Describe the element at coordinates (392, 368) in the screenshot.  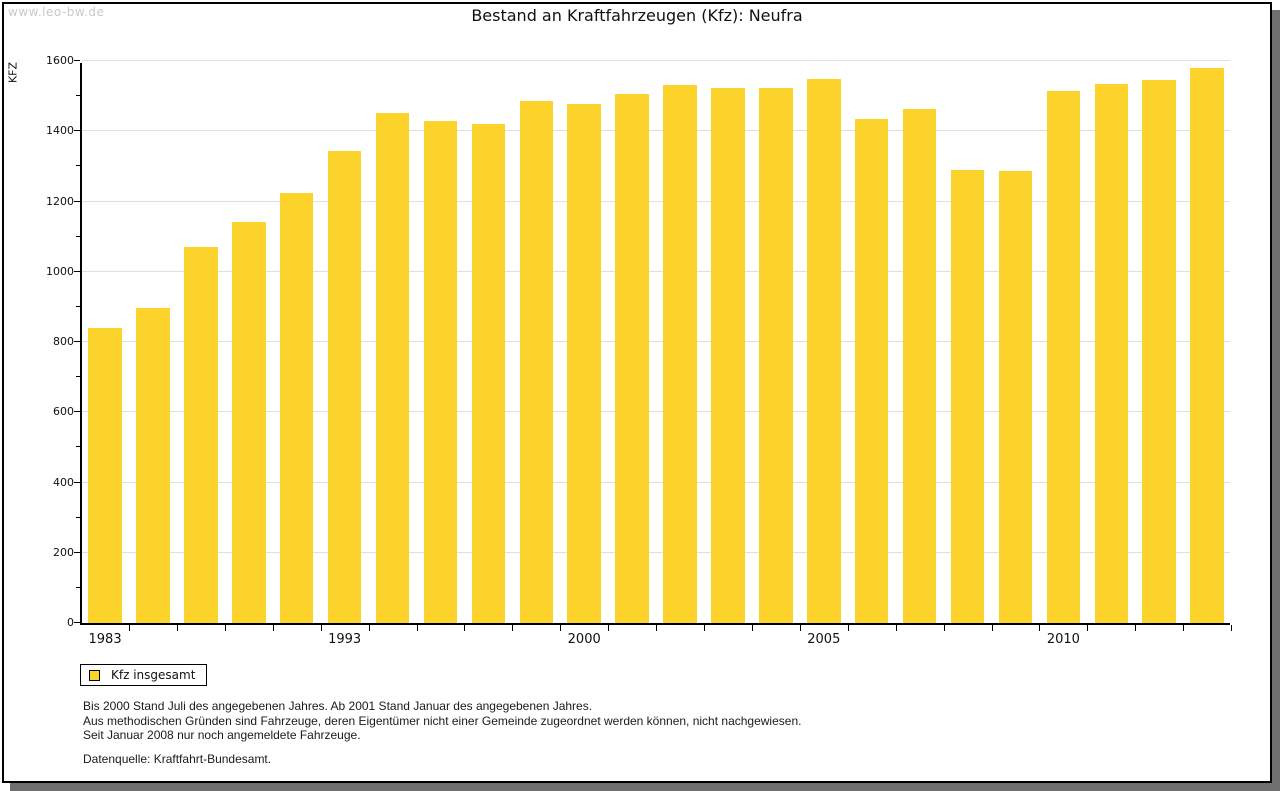
I see `bar-1995` at that location.